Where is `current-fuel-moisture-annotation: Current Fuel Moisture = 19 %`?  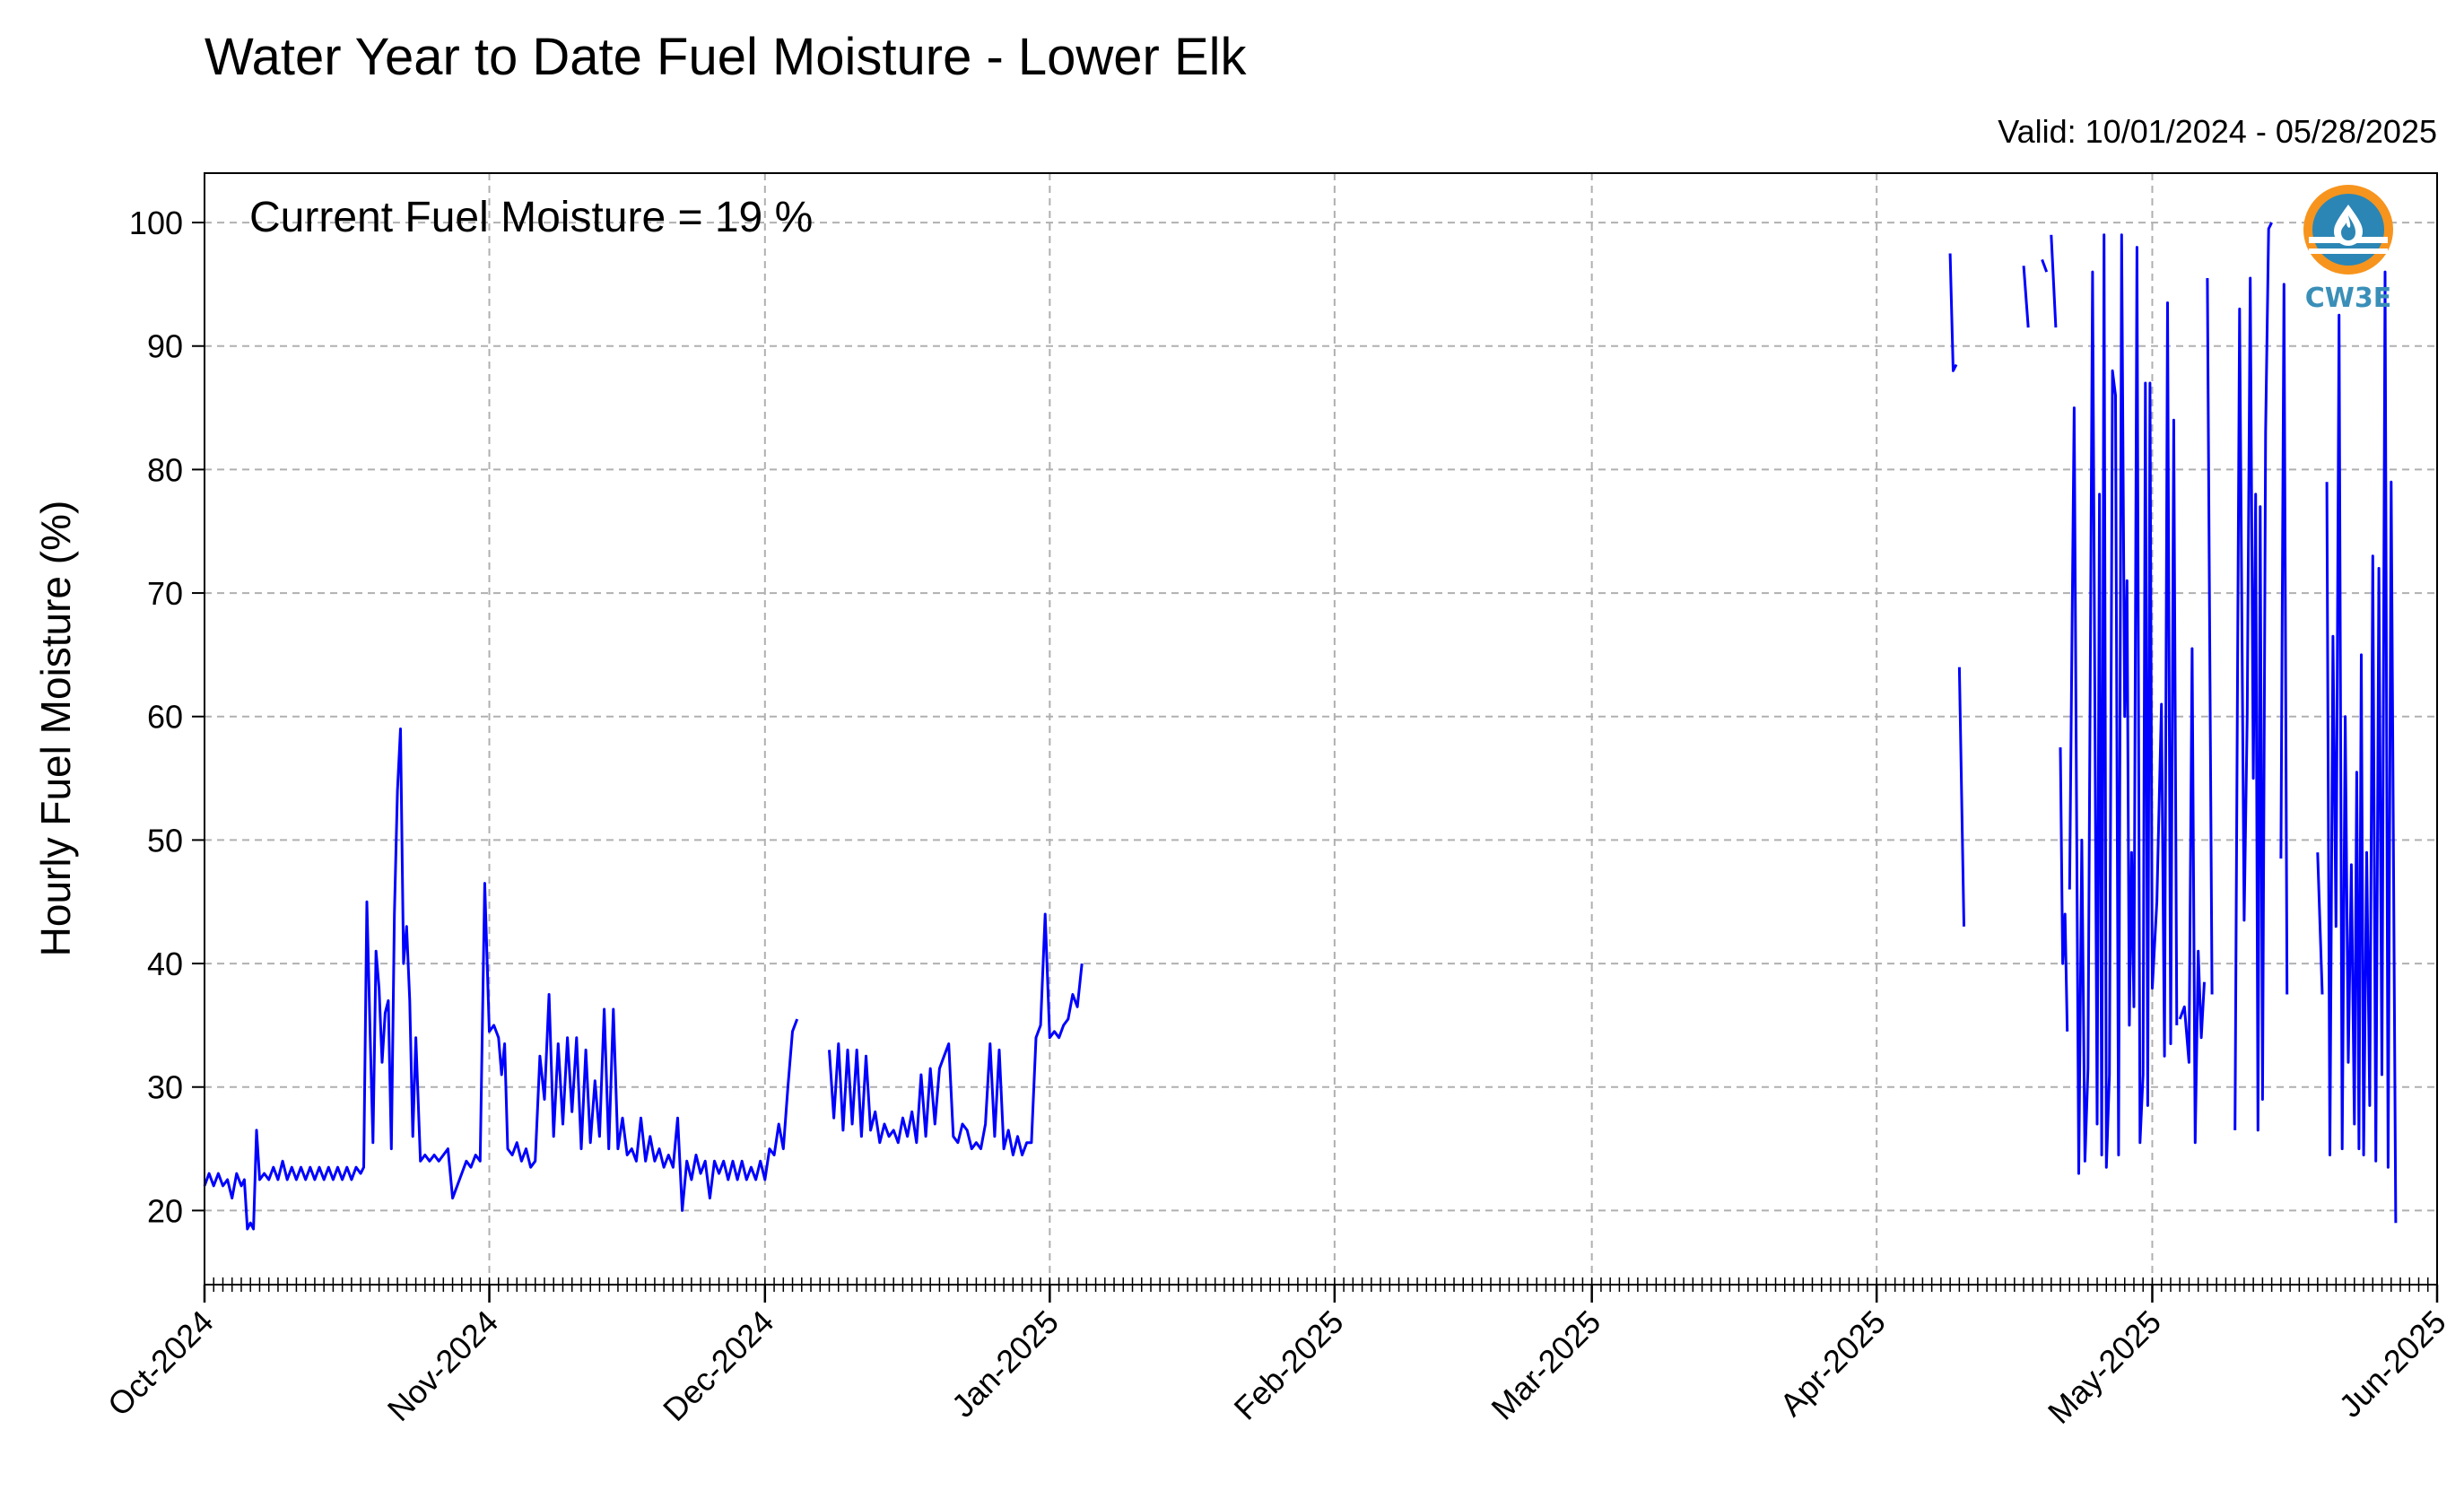 current-fuel-moisture-annotation: Current Fuel Moisture = 19 % is located at coordinates (531, 217).